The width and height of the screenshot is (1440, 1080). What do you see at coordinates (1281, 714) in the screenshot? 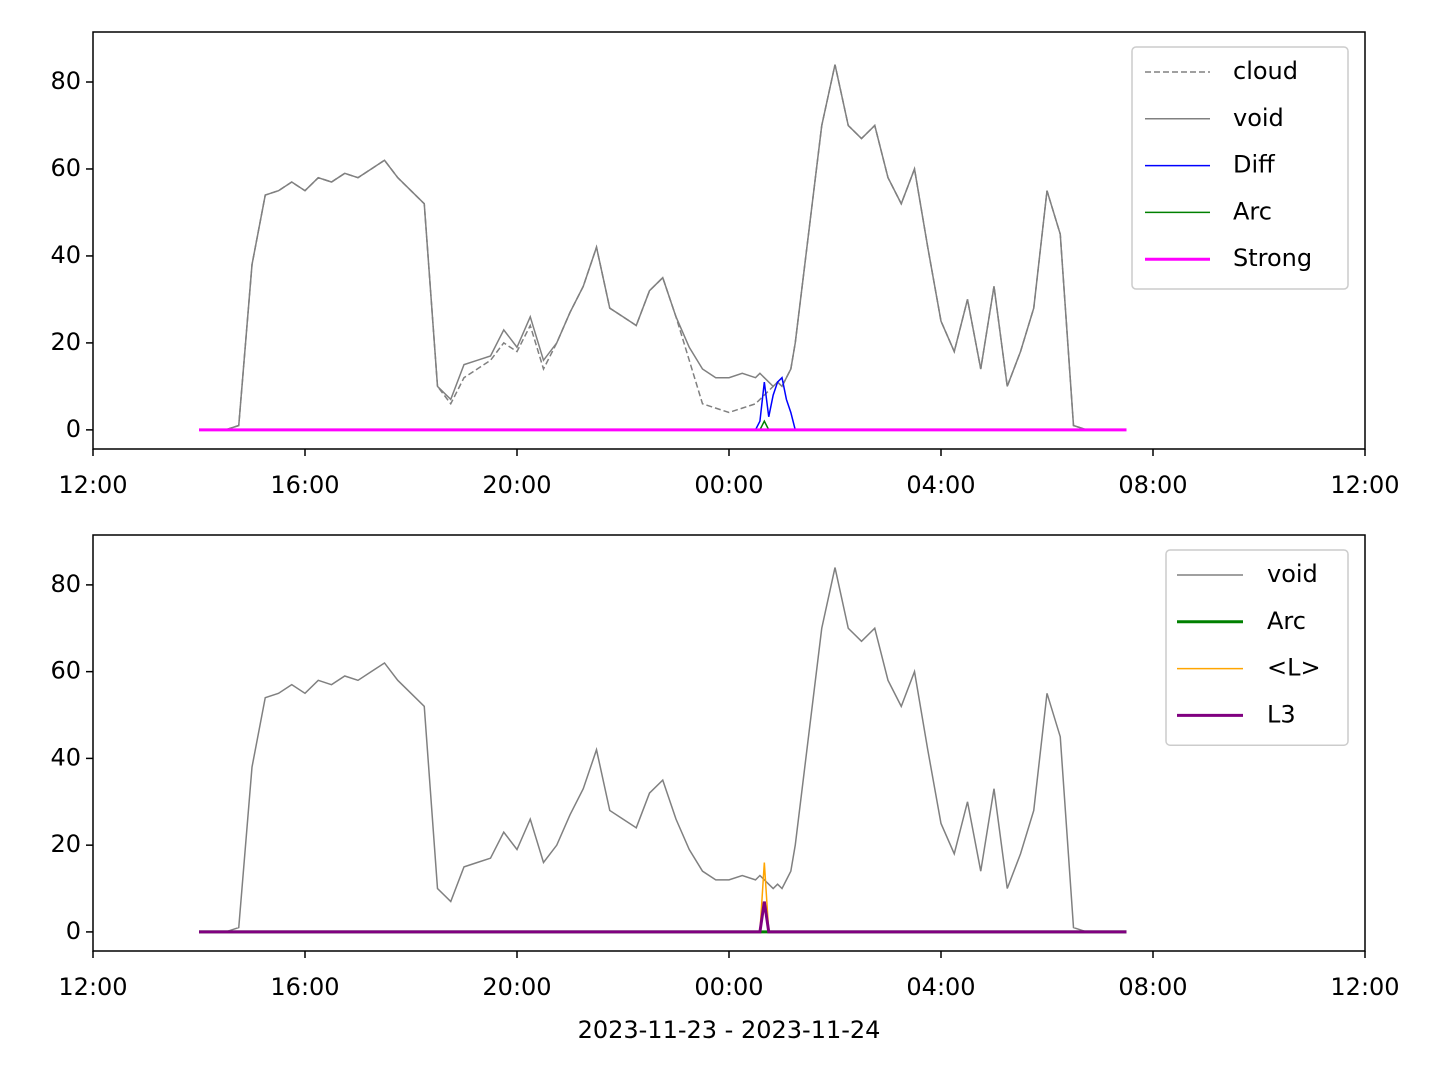
I see `legend-label: L3` at bounding box center [1281, 714].